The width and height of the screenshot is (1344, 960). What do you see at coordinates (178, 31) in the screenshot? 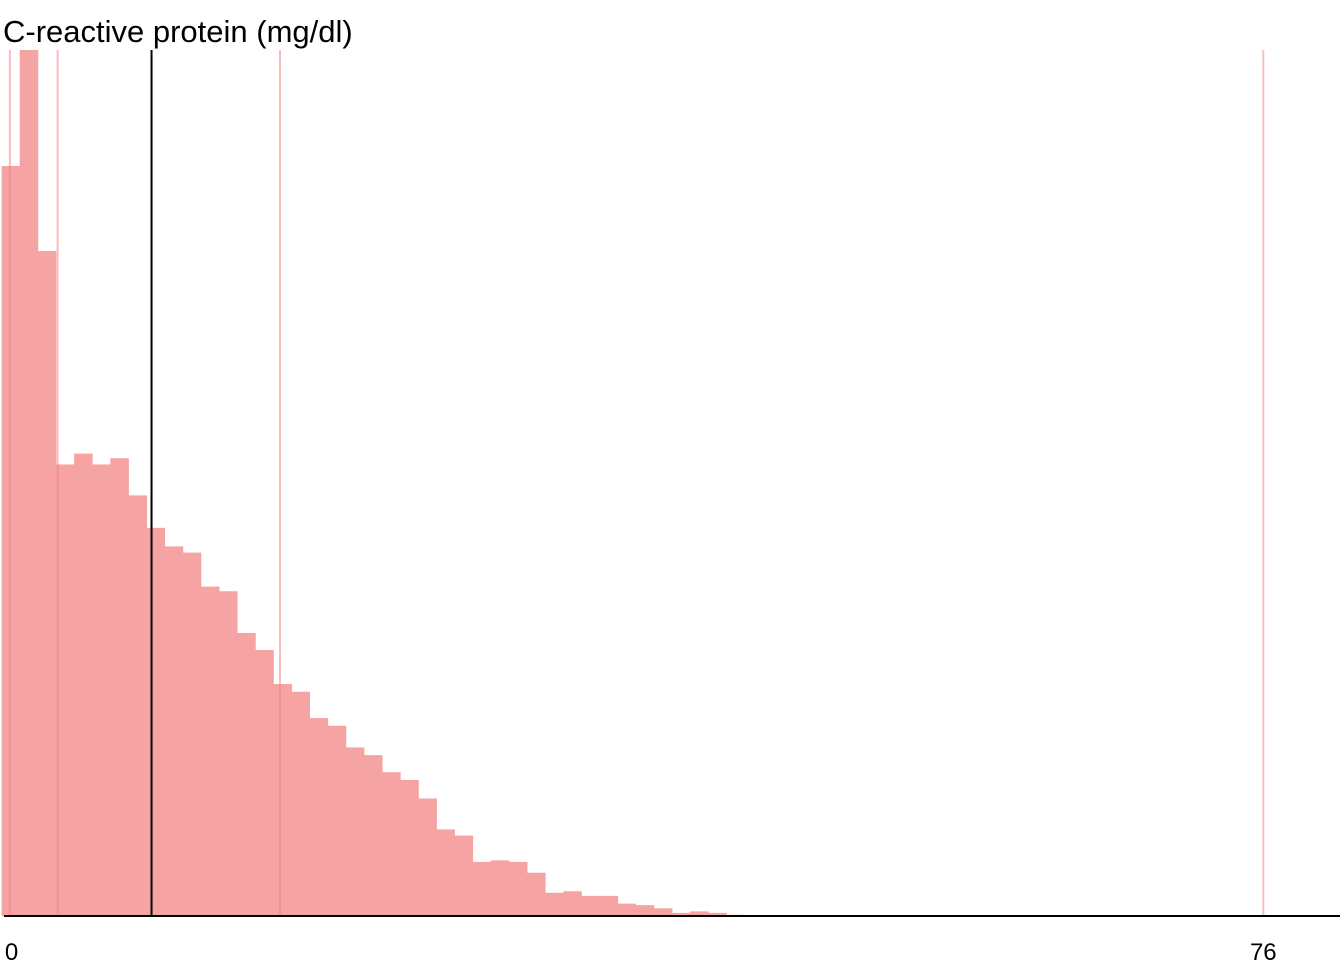
I see `chart-title: C-reactive protein (mg/dl)` at bounding box center [178, 31].